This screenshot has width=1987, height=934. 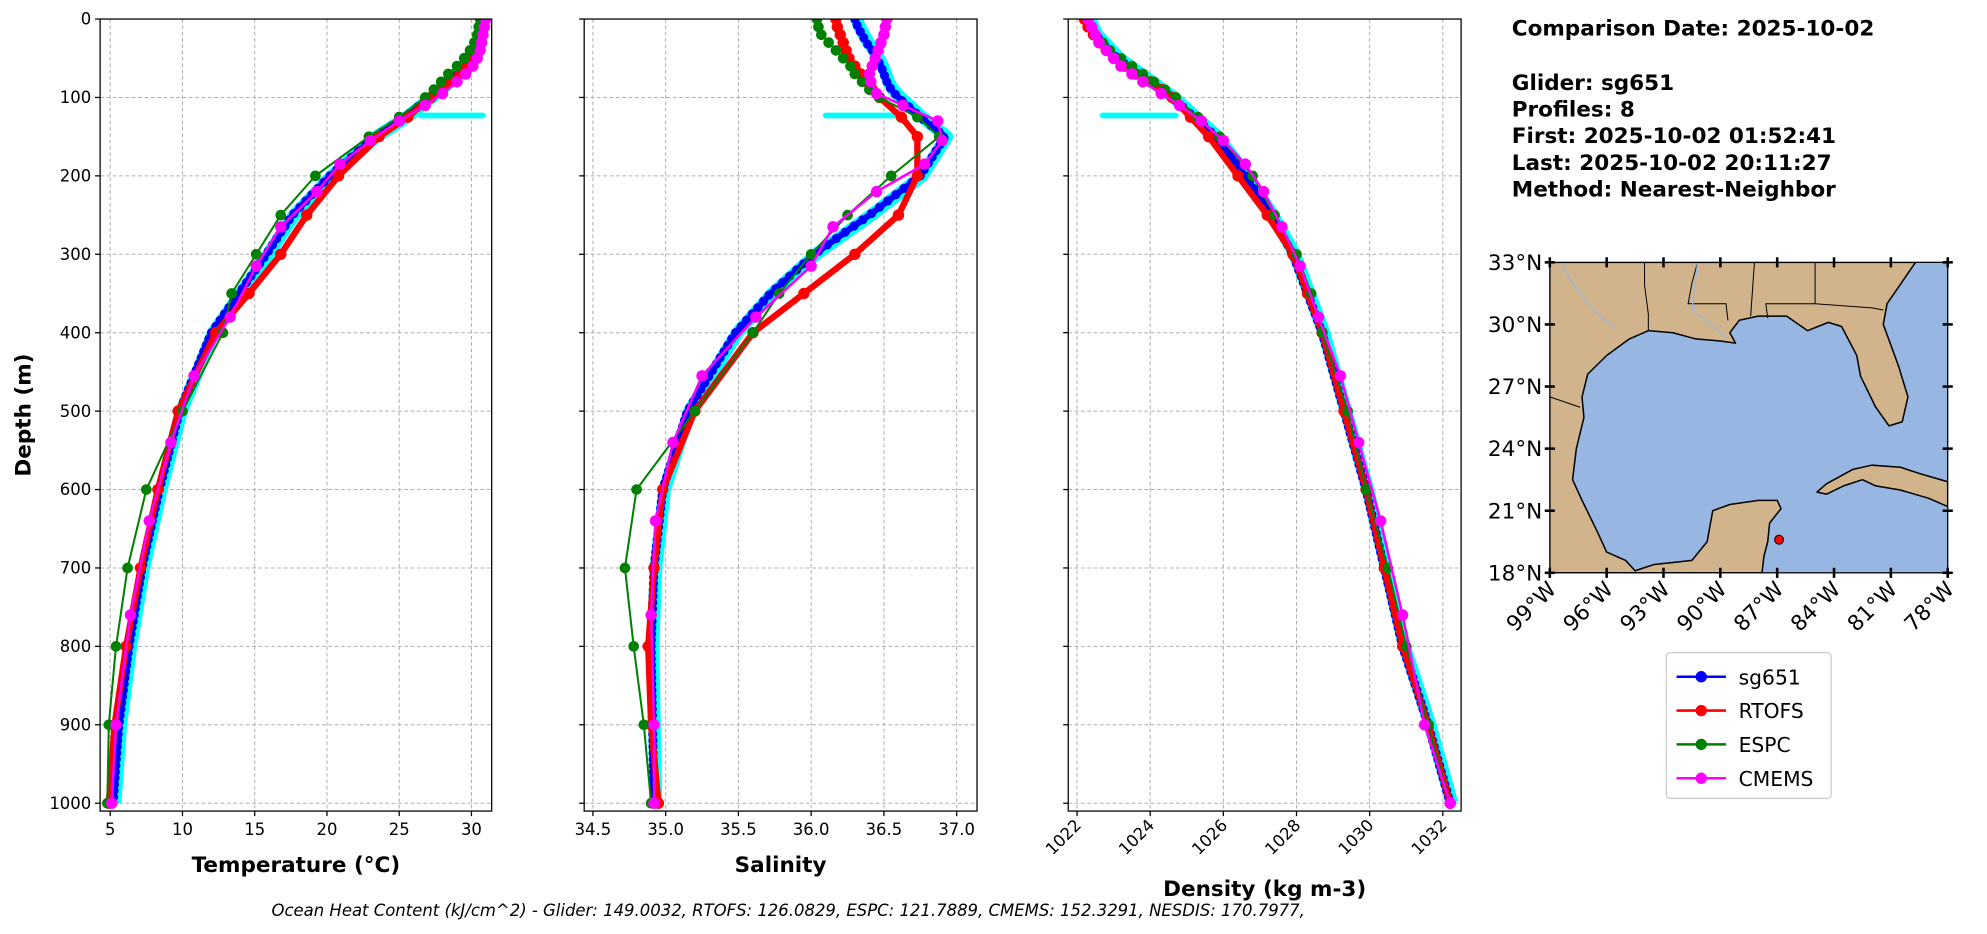 I want to click on glider-position-marker, so click(x=1779, y=539).